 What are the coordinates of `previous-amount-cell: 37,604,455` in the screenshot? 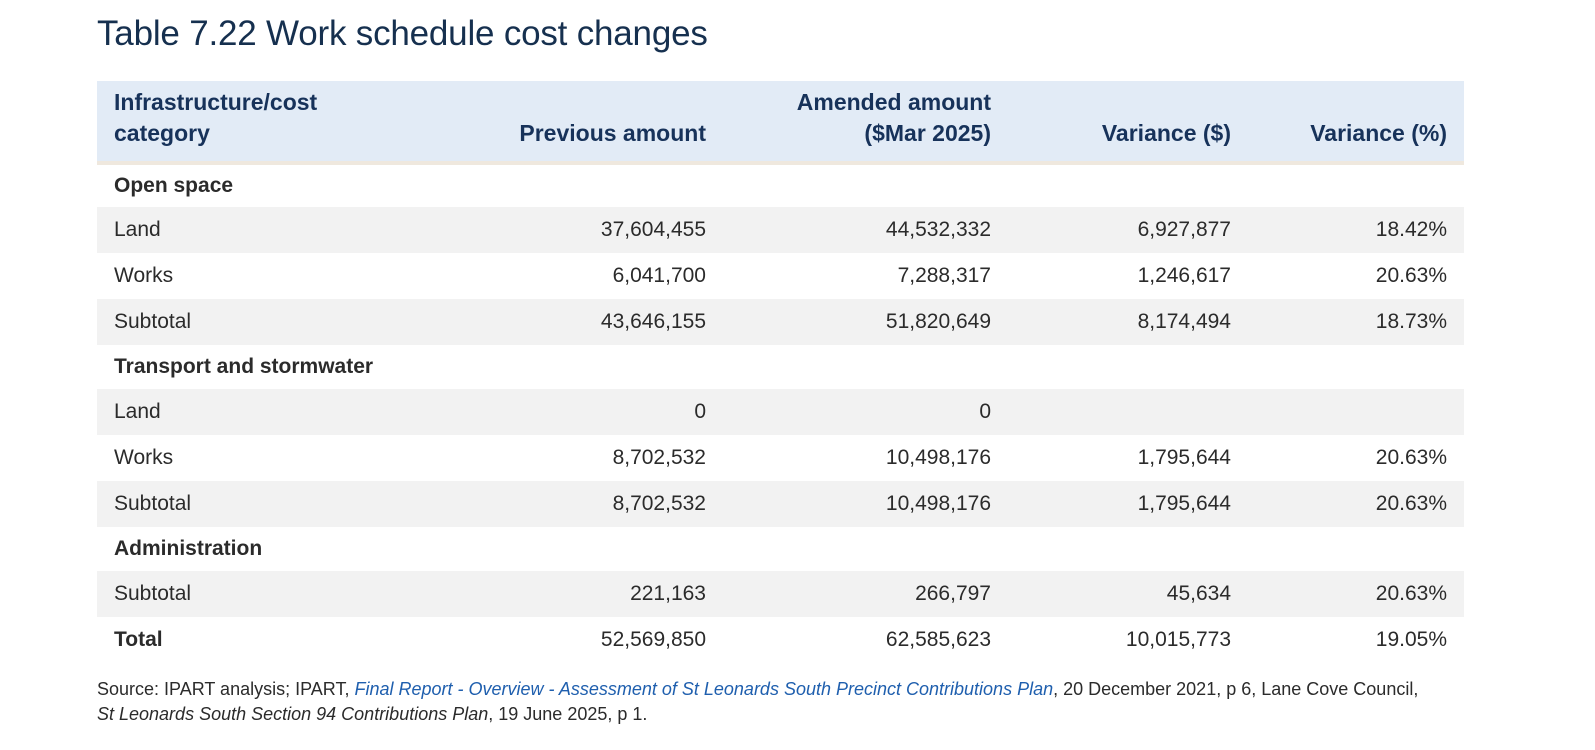 It's located at (560, 230).